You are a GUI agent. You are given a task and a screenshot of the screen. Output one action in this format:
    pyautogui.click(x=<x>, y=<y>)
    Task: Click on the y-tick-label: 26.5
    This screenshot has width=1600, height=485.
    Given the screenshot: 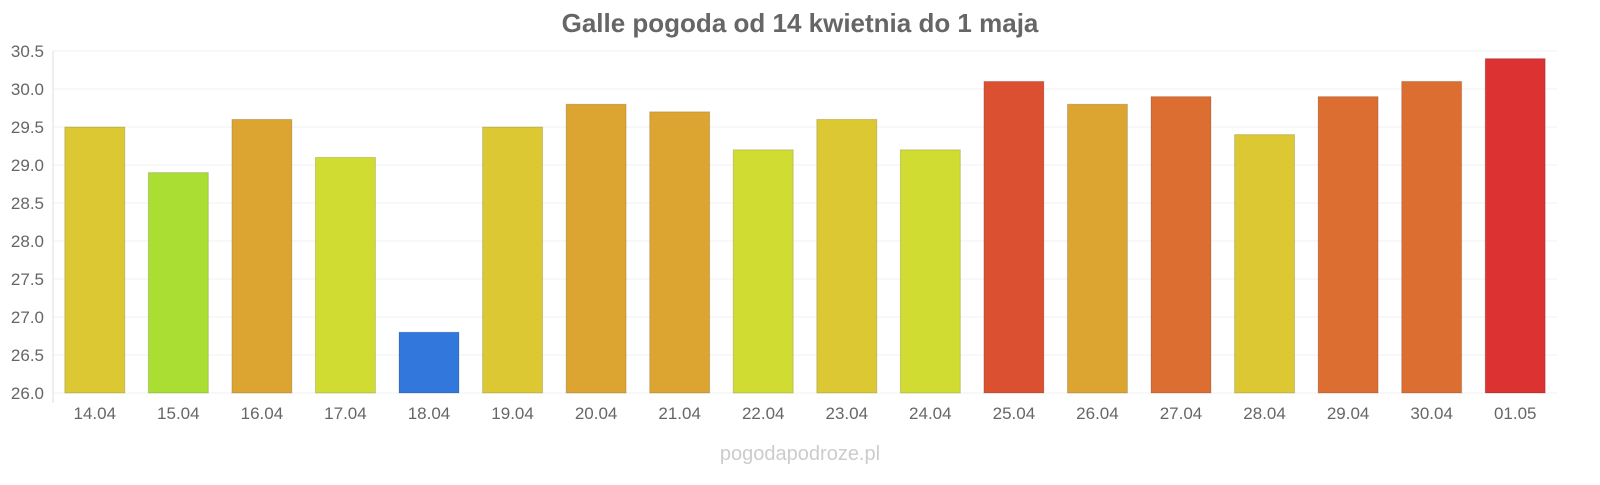 What is the action you would take?
    pyautogui.click(x=27, y=355)
    